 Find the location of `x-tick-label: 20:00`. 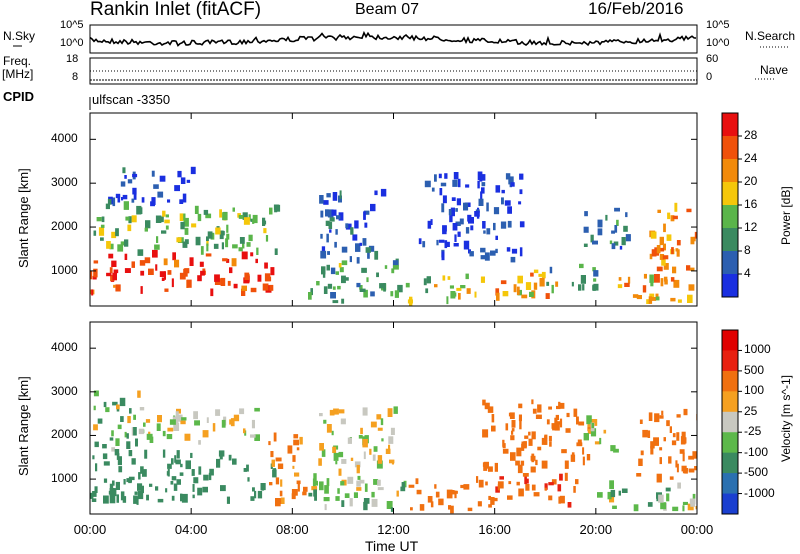

x-tick-label: 20:00 is located at coordinates (596, 529).